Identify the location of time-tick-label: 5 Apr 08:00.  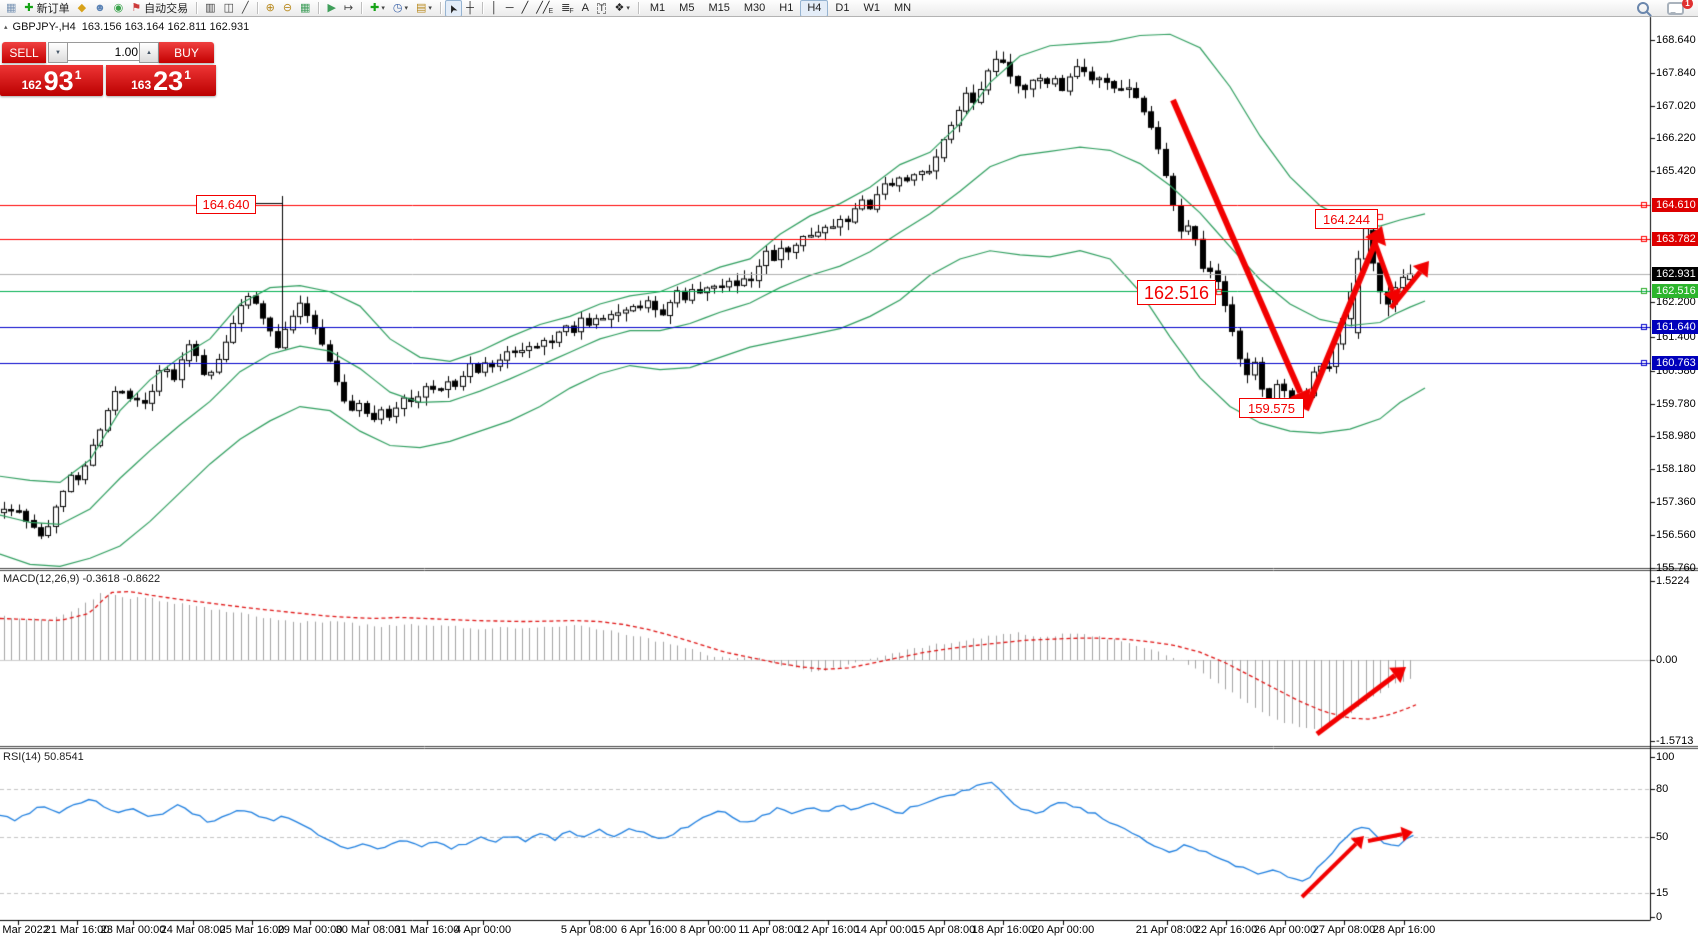
(589, 930).